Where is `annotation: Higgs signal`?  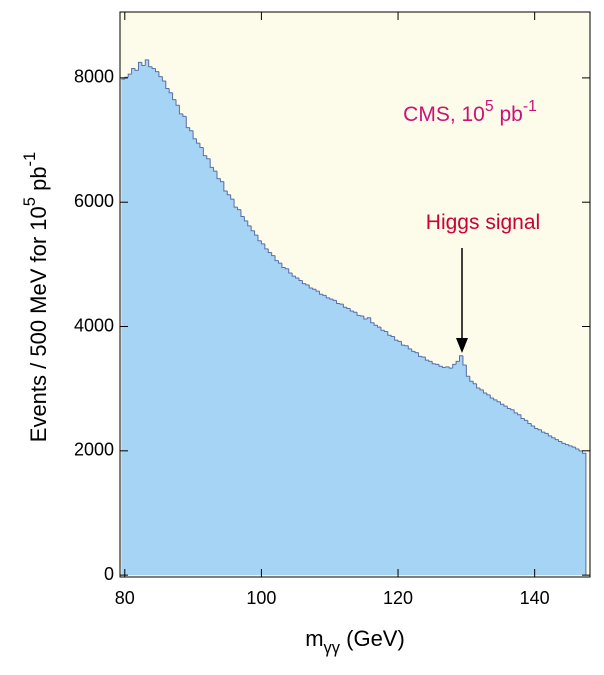
annotation: Higgs signal is located at coordinates (483, 222).